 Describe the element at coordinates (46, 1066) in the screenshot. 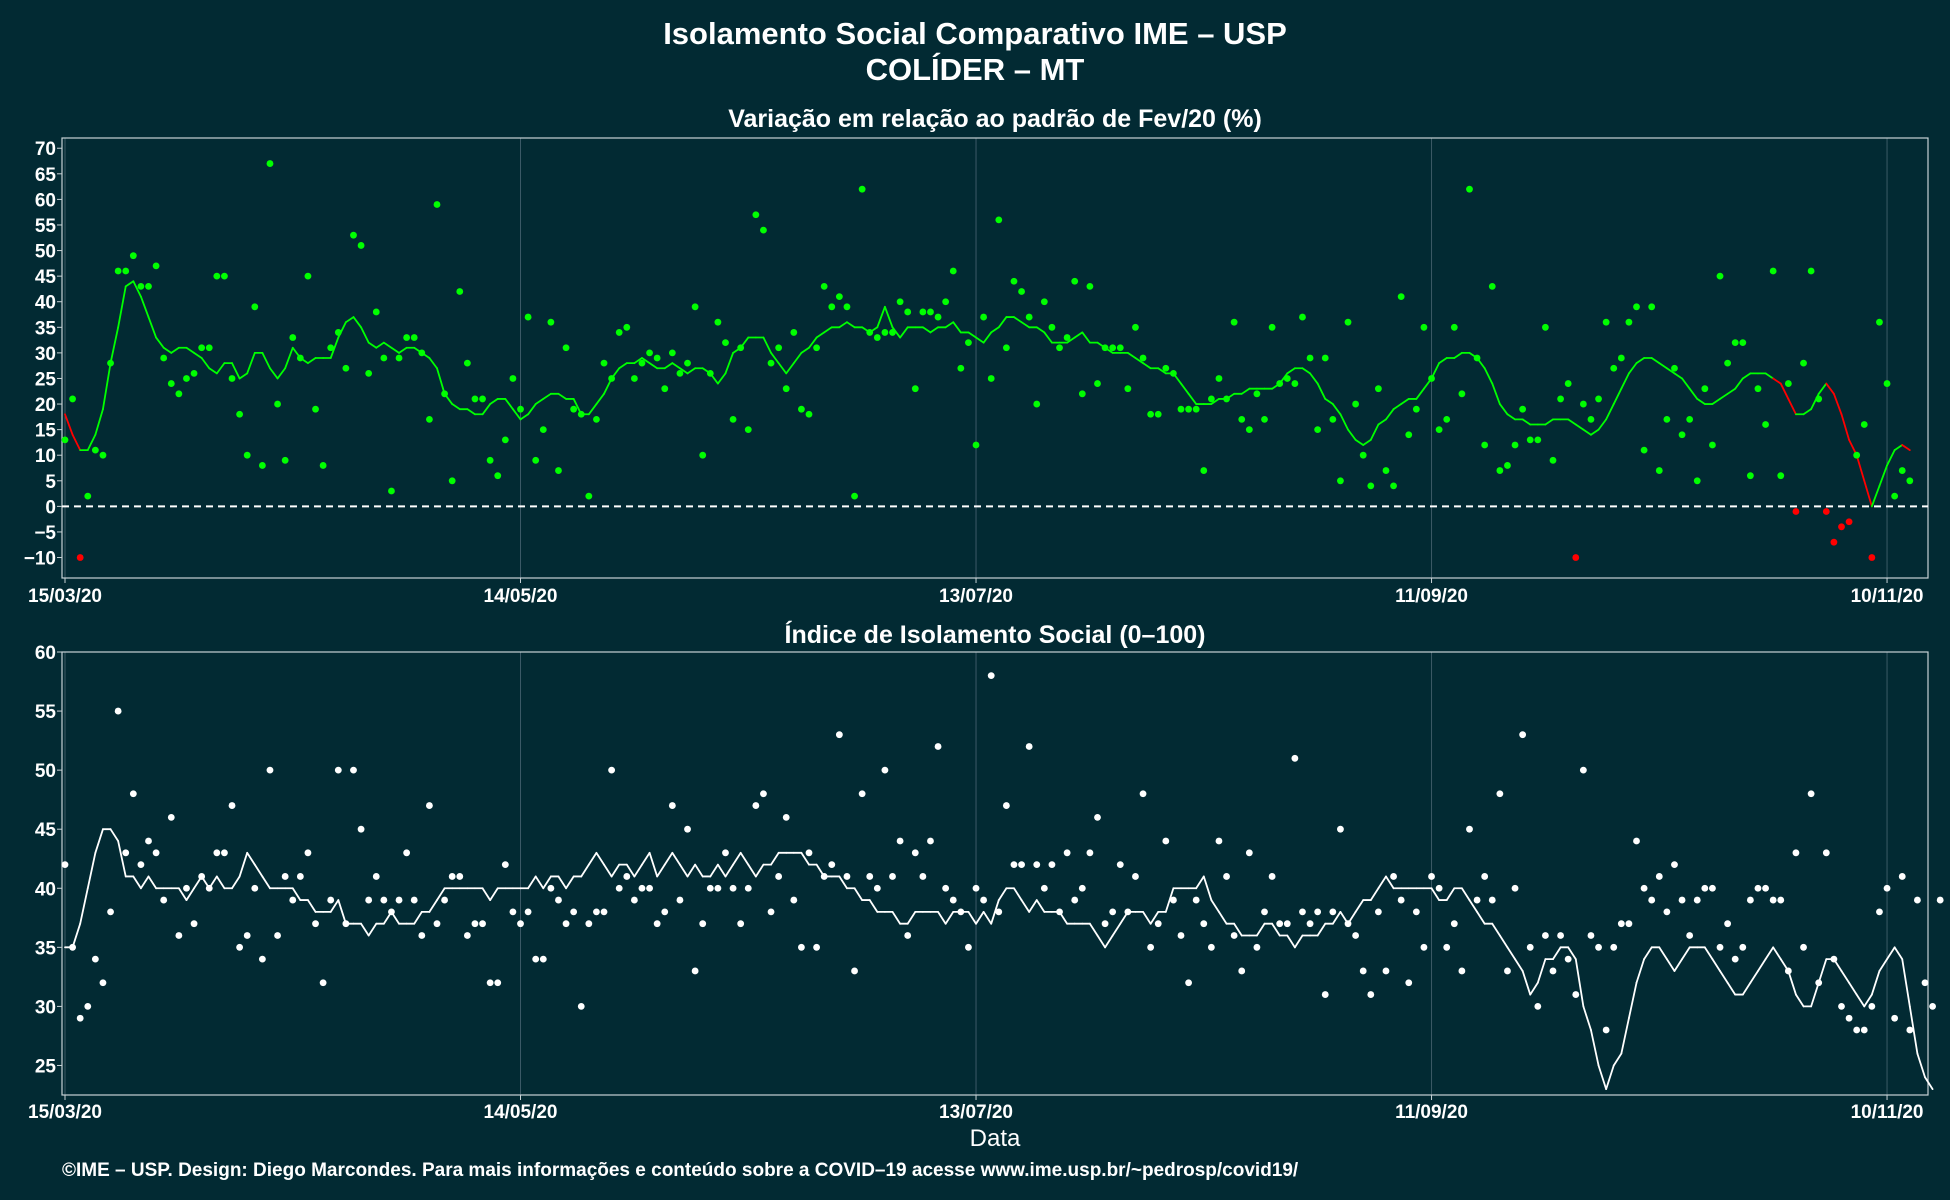

I see `index-y-tick-label: 25` at that location.